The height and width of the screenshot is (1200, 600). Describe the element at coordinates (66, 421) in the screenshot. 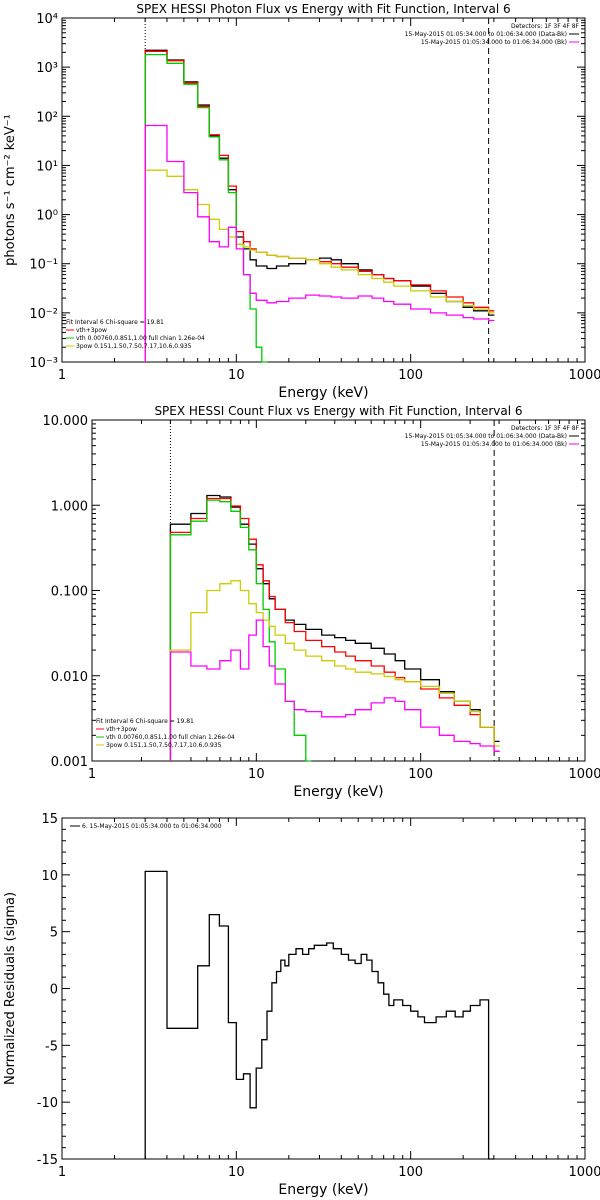

I see `y-tick-label: 10.000` at that location.